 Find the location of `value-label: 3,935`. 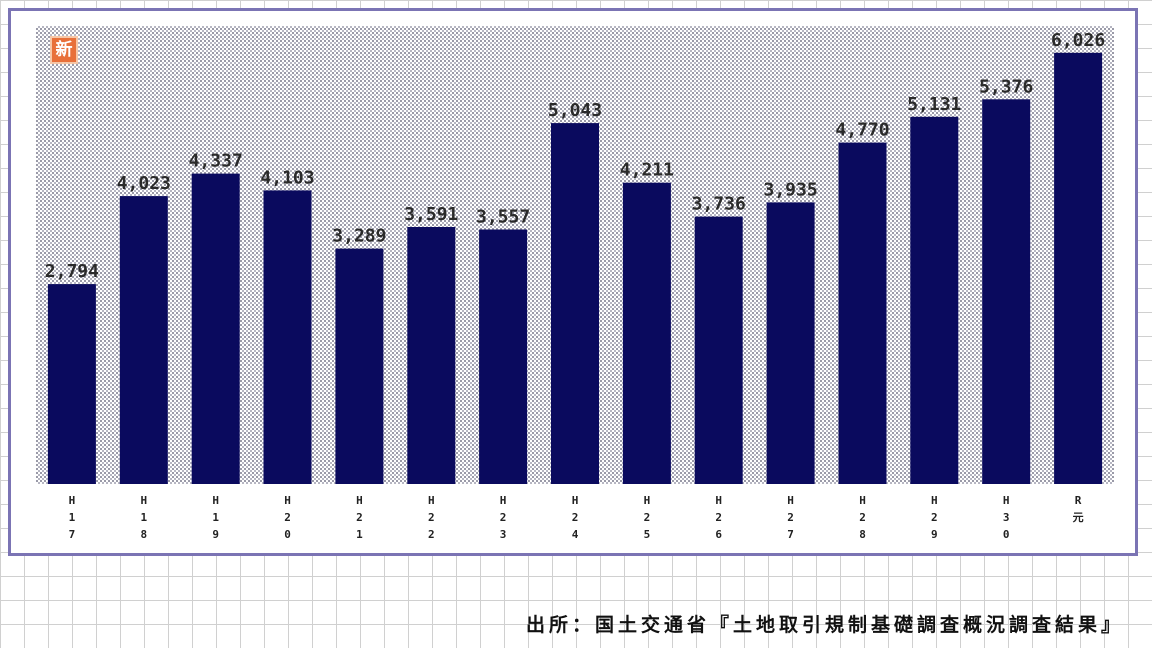

value-label: 3,935 is located at coordinates (791, 189).